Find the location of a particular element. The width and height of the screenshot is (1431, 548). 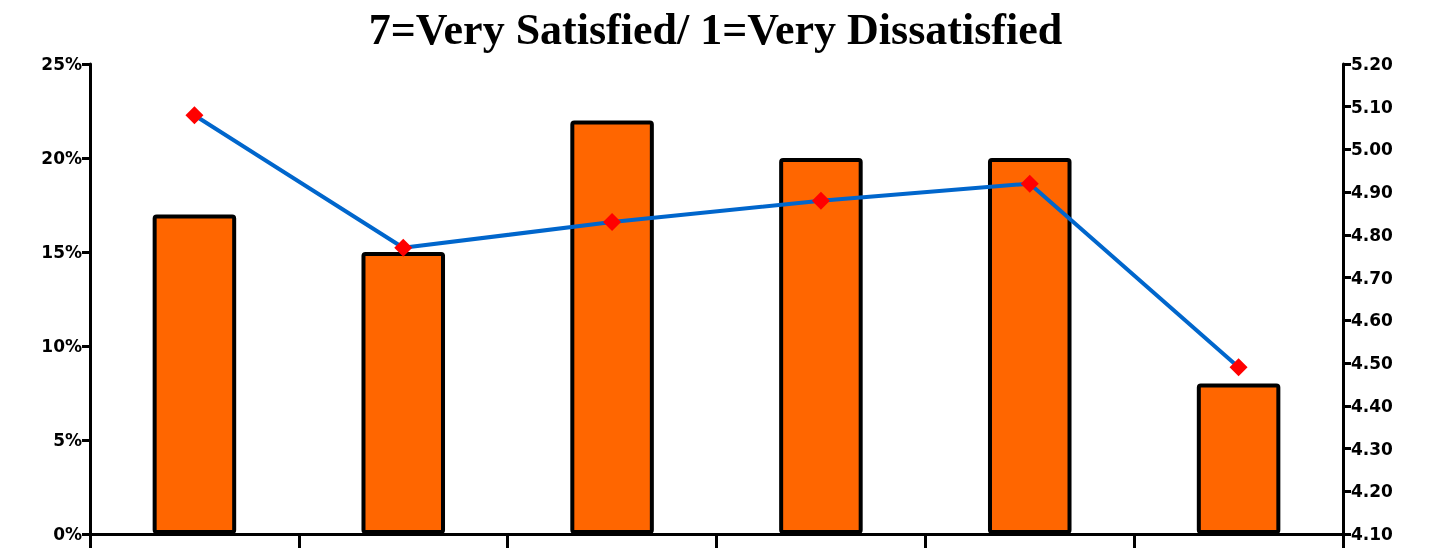

y-tick-label: 20% is located at coordinates (61, 158).